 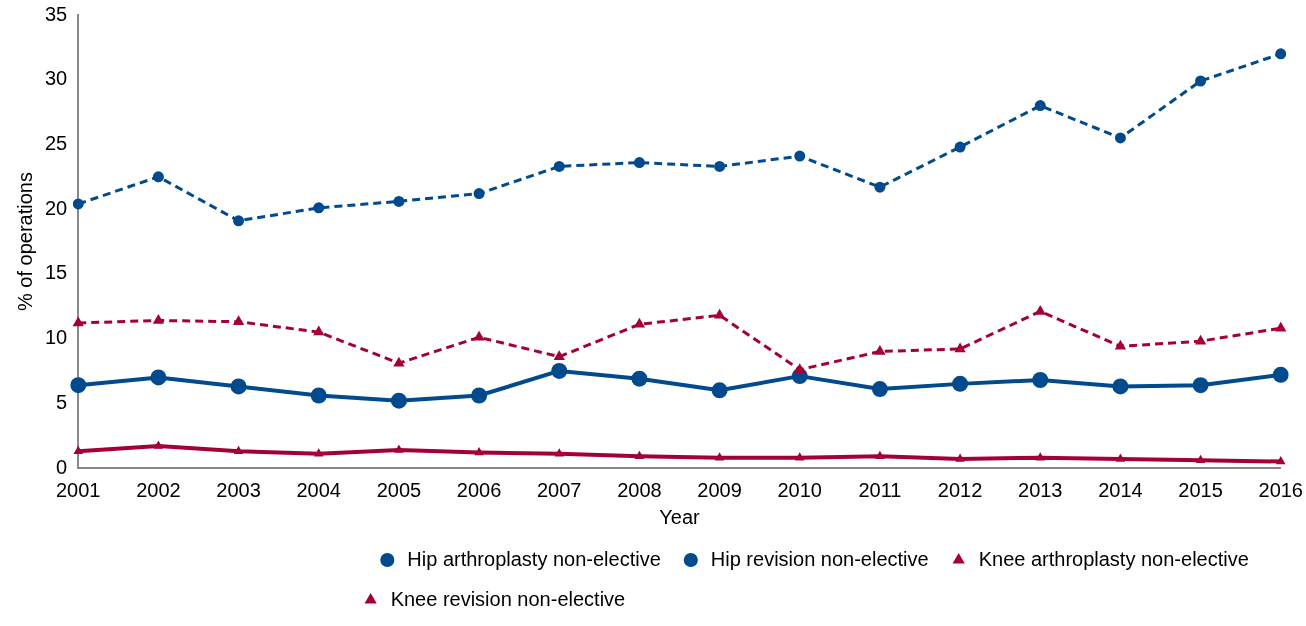 What do you see at coordinates (24, 241) in the screenshot?
I see `y-axis-title: % of operations` at bounding box center [24, 241].